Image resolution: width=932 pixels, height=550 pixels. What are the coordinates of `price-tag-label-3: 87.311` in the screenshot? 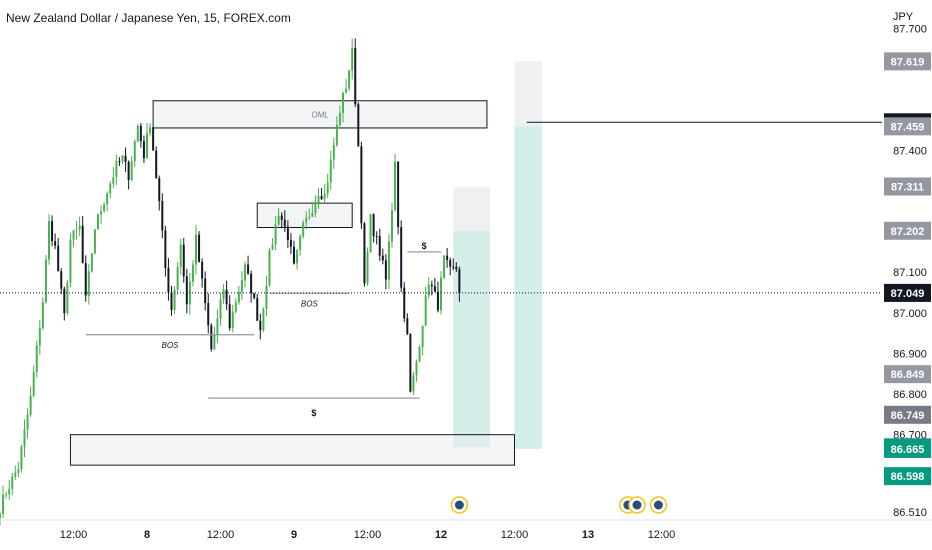 It's located at (907, 187).